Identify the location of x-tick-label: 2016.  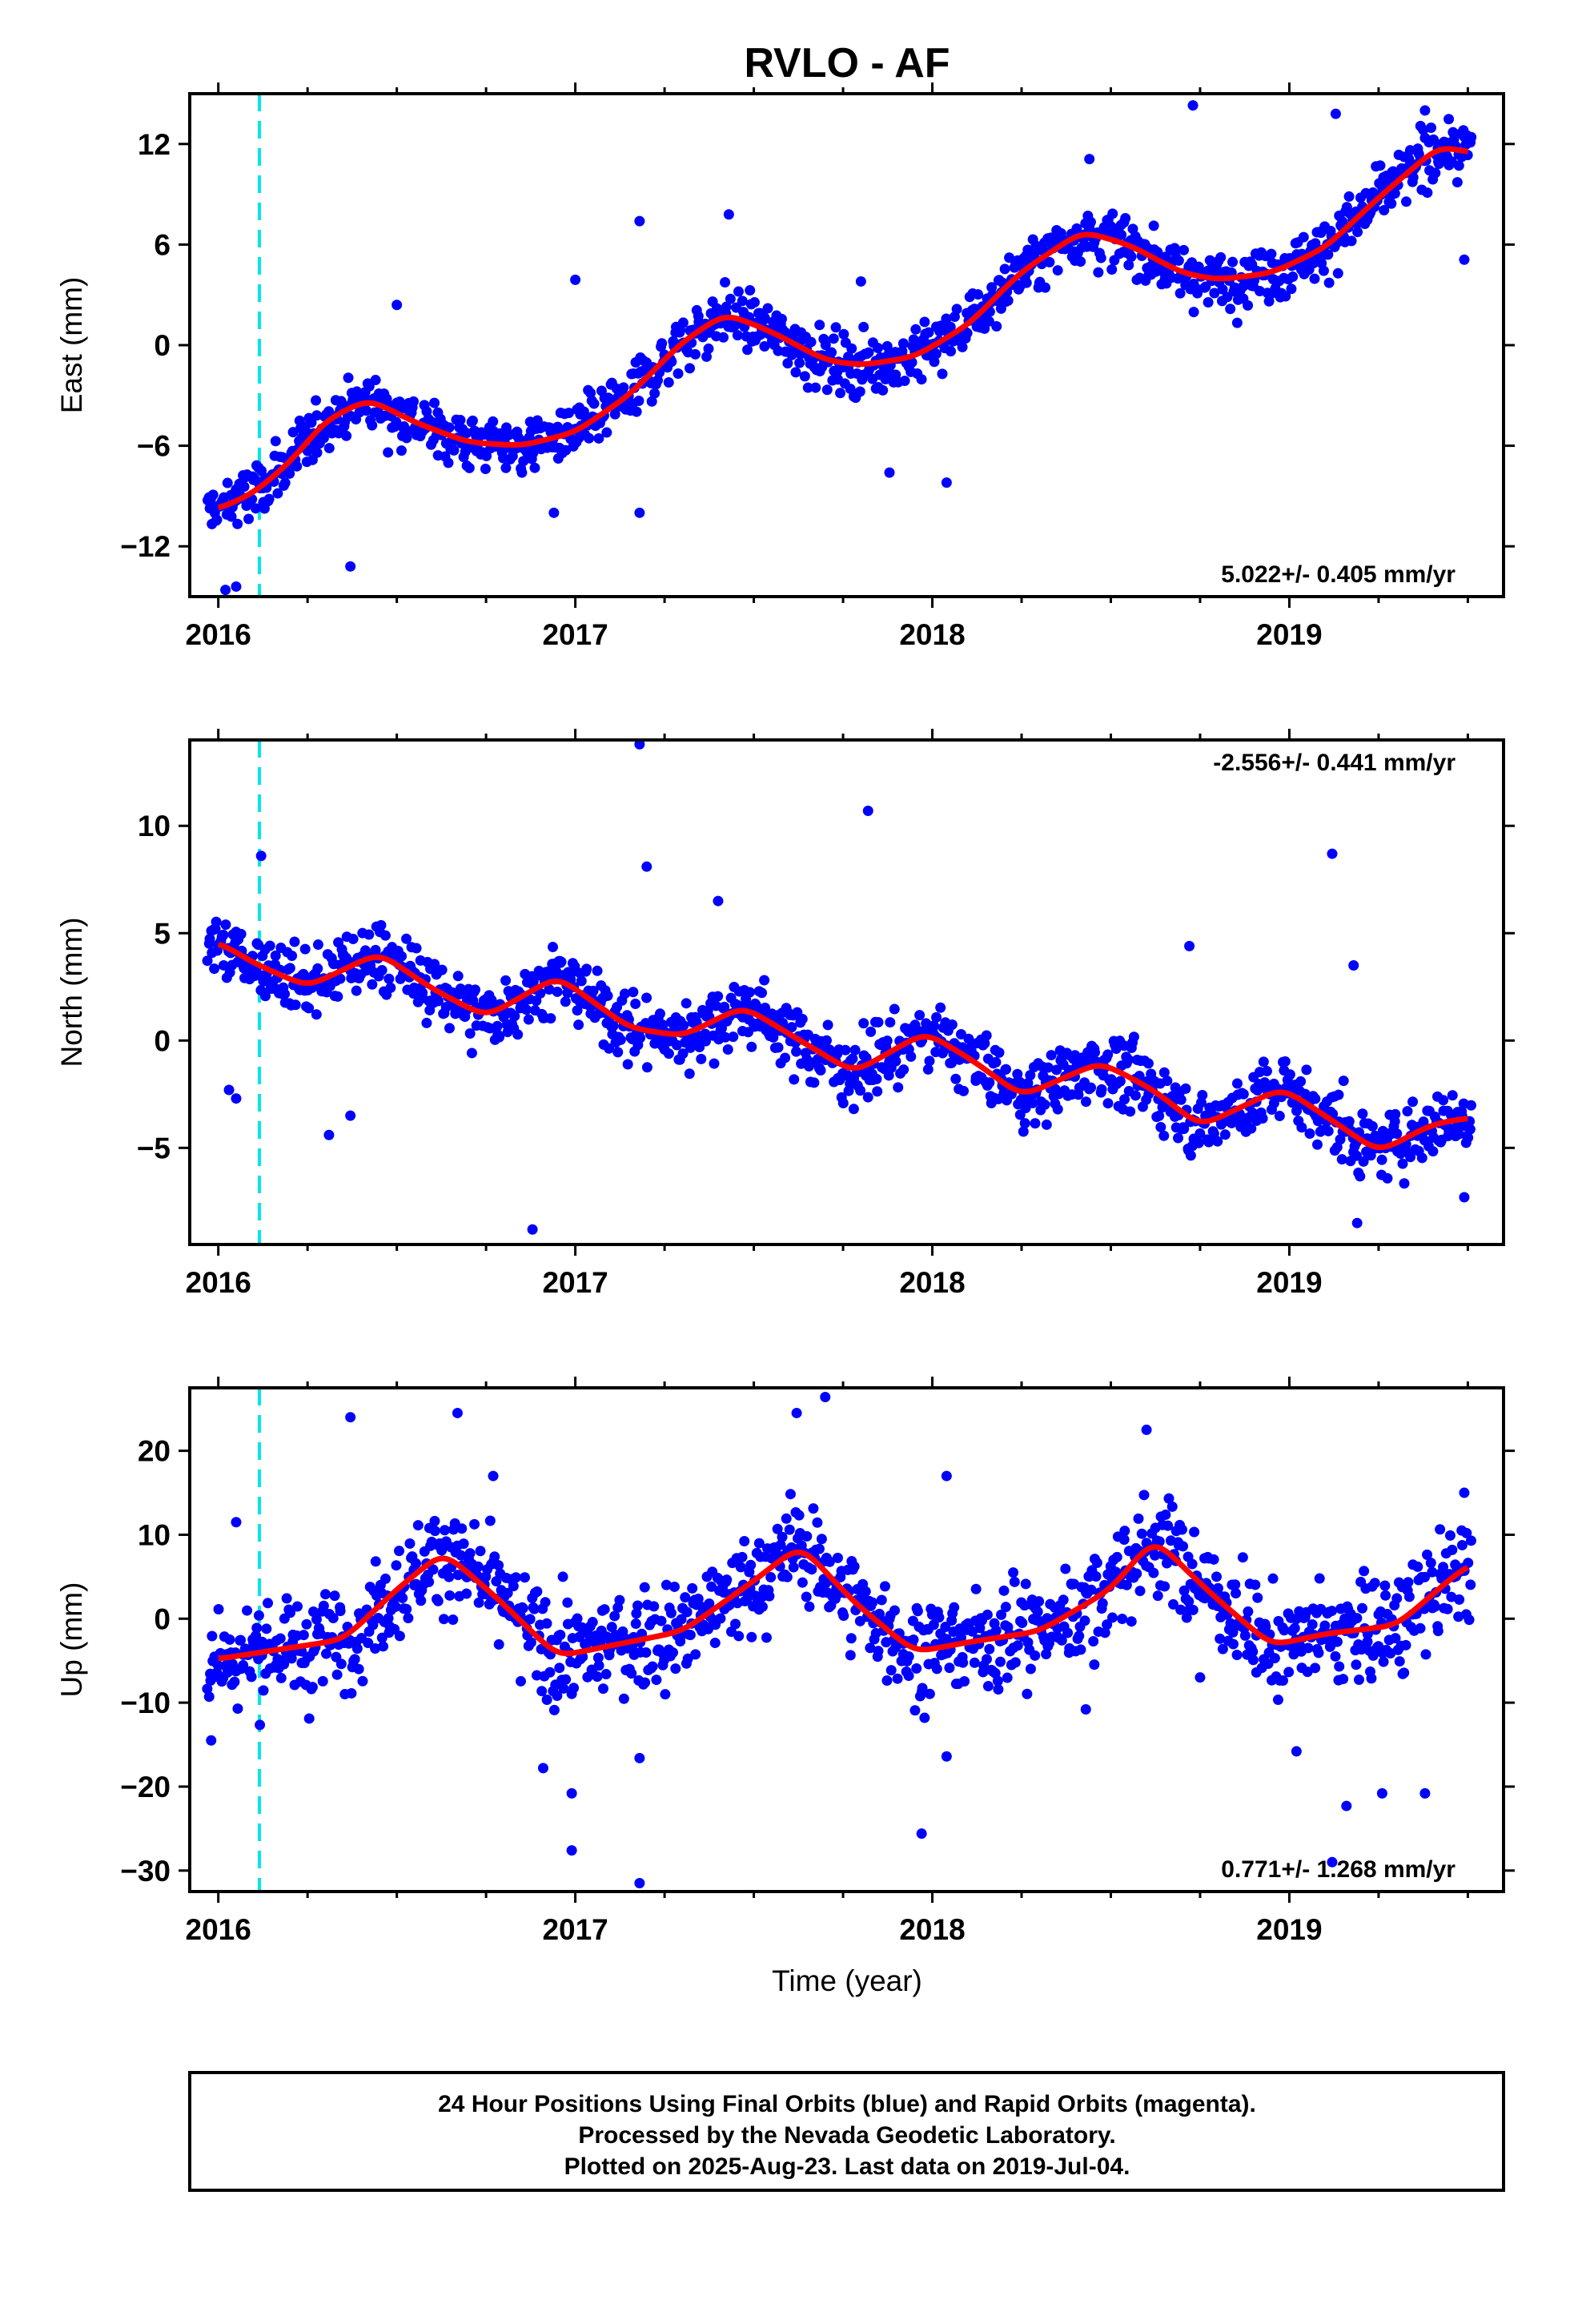
(218, 1929).